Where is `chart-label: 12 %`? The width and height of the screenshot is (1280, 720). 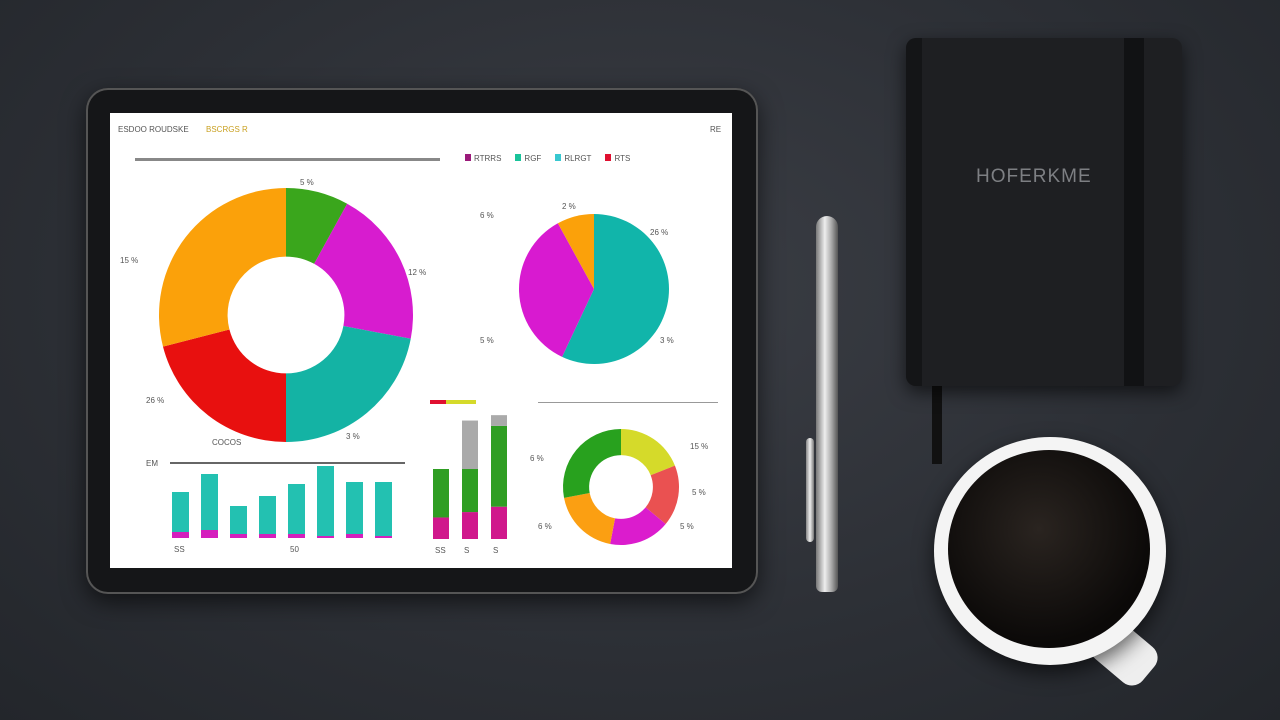
chart-label: 12 % is located at coordinates (417, 272).